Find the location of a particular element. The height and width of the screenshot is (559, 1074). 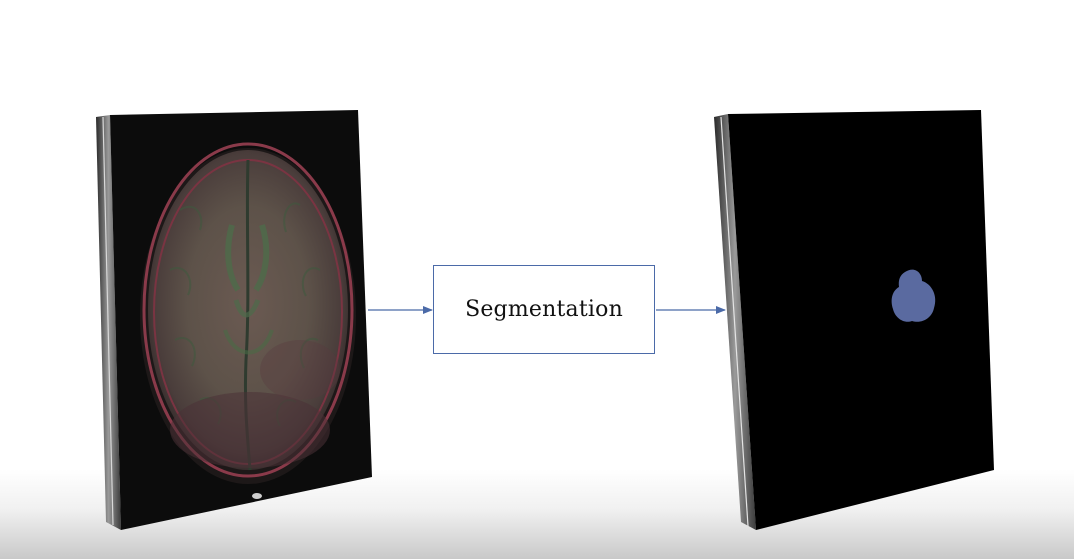

tumor-mask-icon is located at coordinates (913, 295).